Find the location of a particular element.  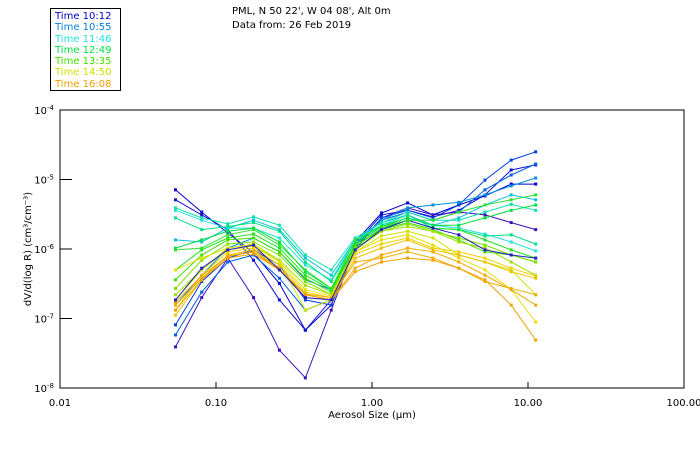

legend-entry: Time 10:12 is located at coordinates (83, 16).